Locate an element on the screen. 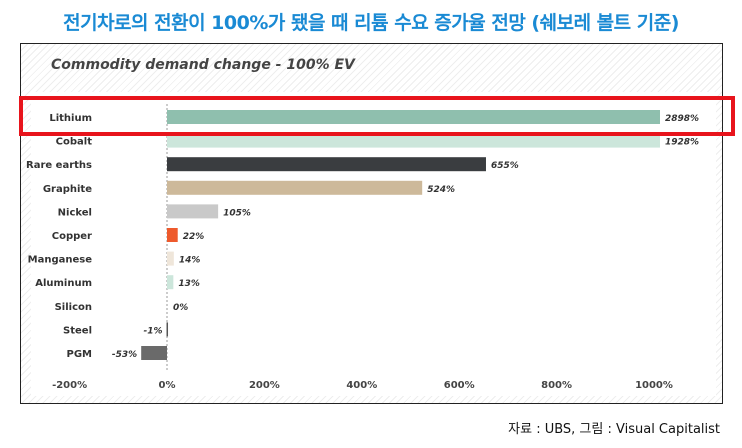  x-tick-label-2: 200% is located at coordinates (264, 385).